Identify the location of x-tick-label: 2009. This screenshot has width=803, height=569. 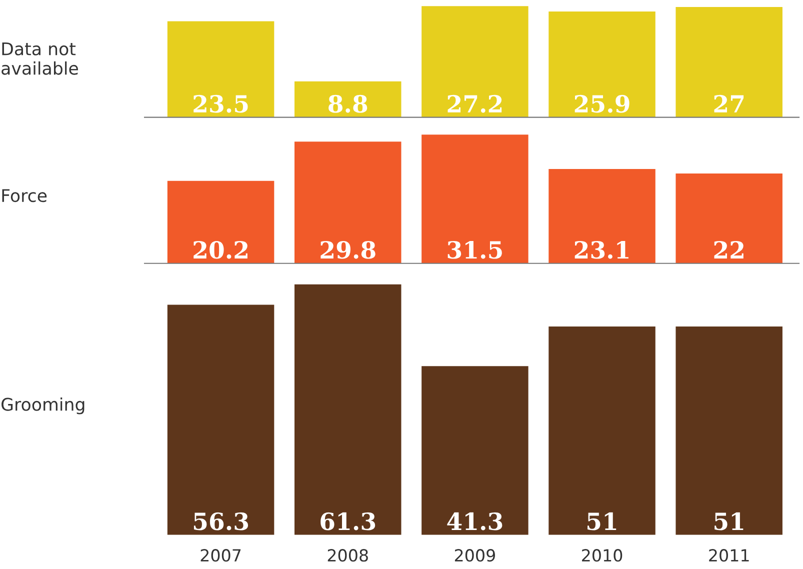
(474, 555).